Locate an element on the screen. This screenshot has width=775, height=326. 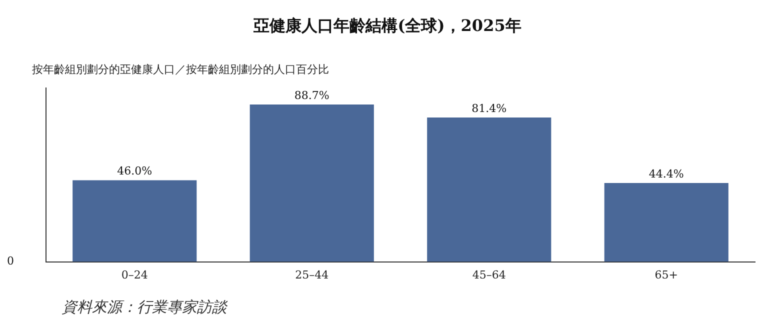
data-label: 46.0% is located at coordinates (134, 171).